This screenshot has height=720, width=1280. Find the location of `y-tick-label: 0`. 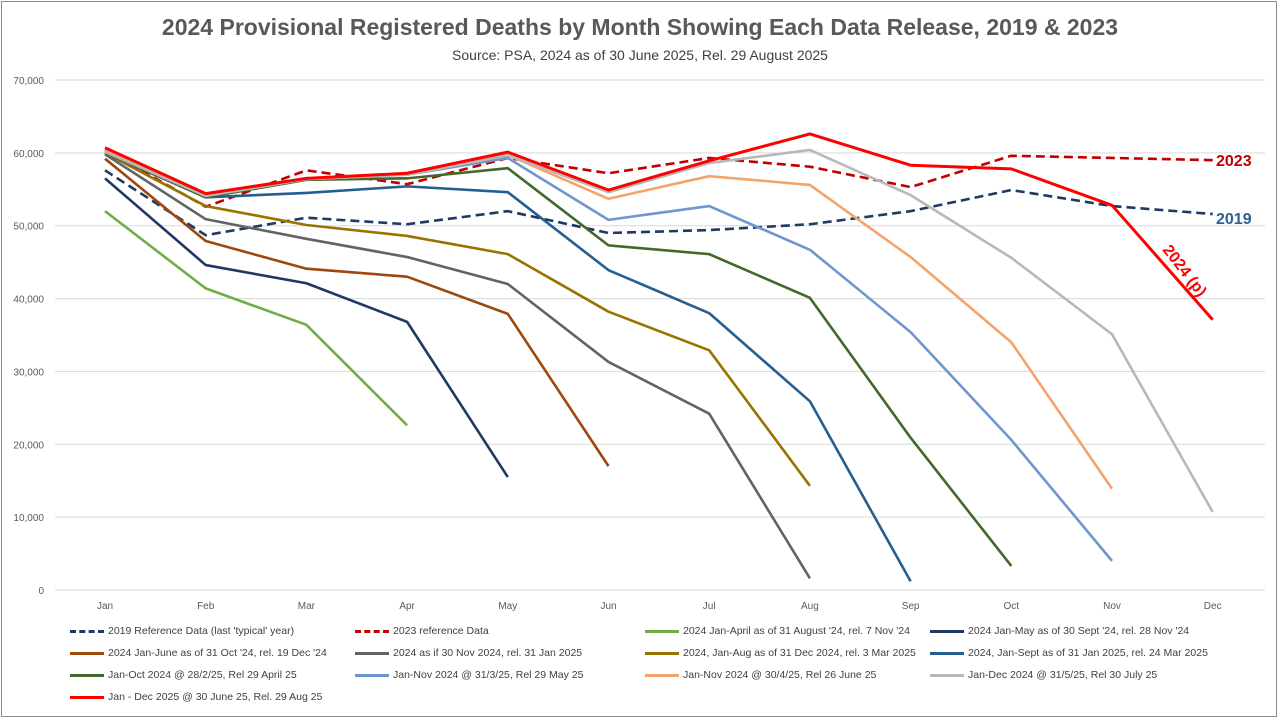

y-tick-label: 0 is located at coordinates (41, 591).